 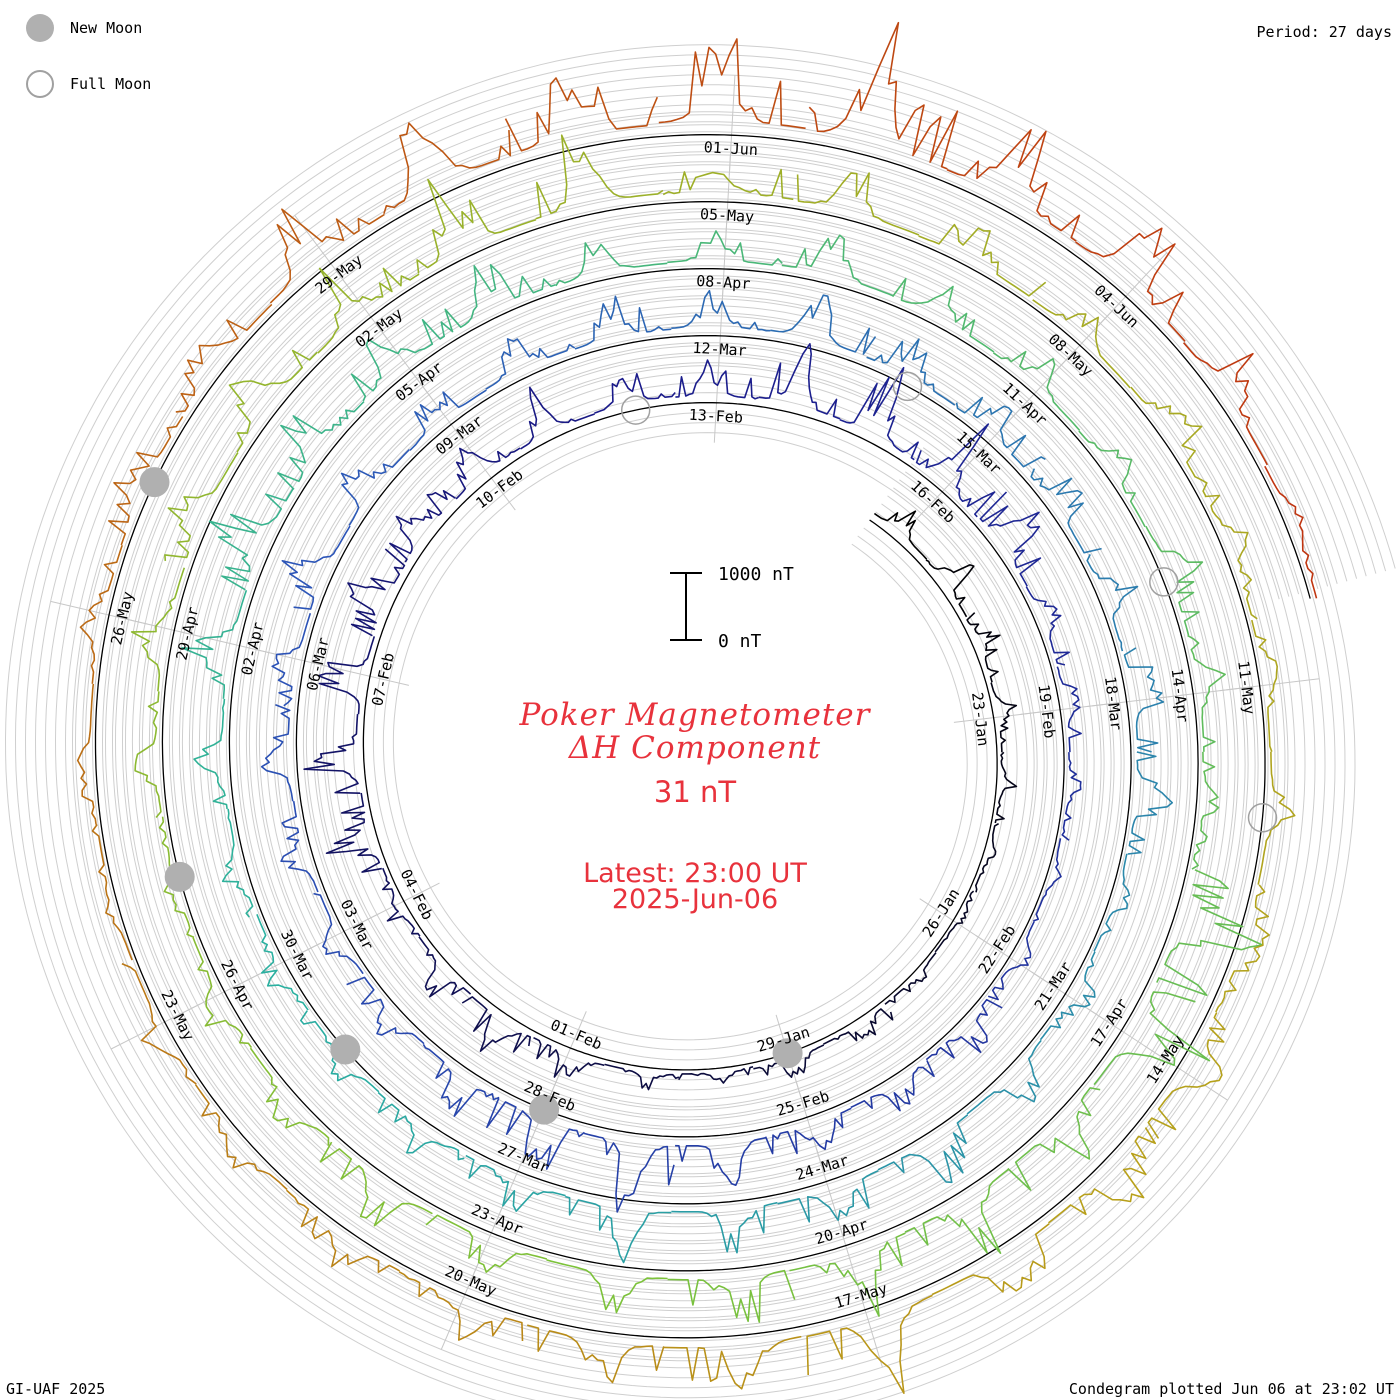 I want to click on date-label: 08-Apr, so click(x=723, y=282).